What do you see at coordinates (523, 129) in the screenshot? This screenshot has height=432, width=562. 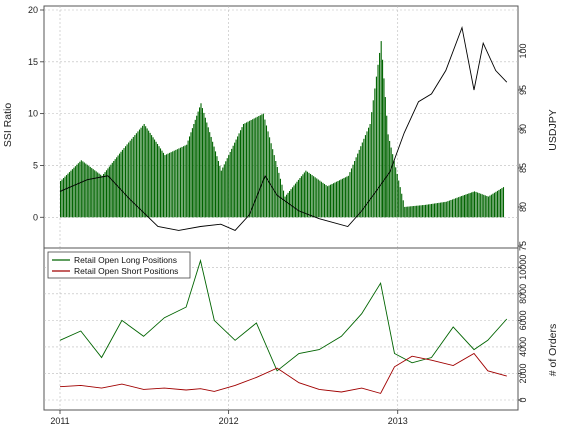 I see `usdjpy-tick-label: 90` at bounding box center [523, 129].